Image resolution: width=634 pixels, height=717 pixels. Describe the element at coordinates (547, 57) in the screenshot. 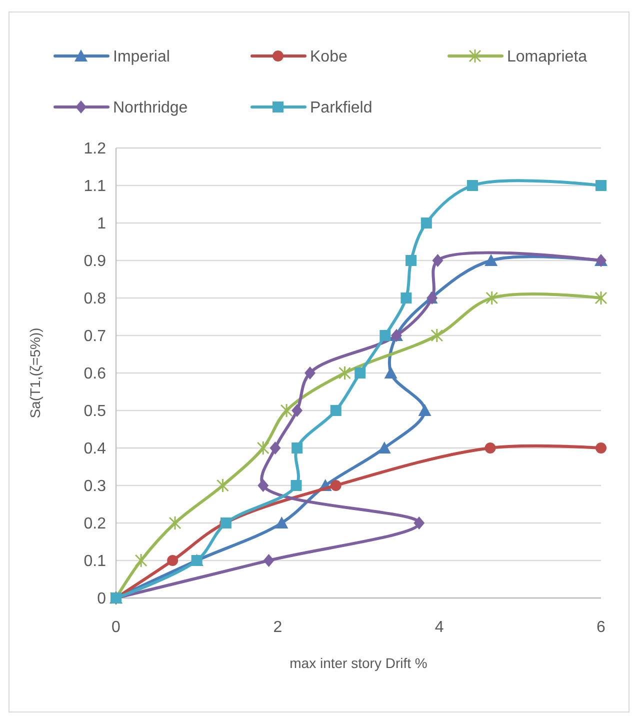

I see `legend-label: Lomaprieta` at that location.